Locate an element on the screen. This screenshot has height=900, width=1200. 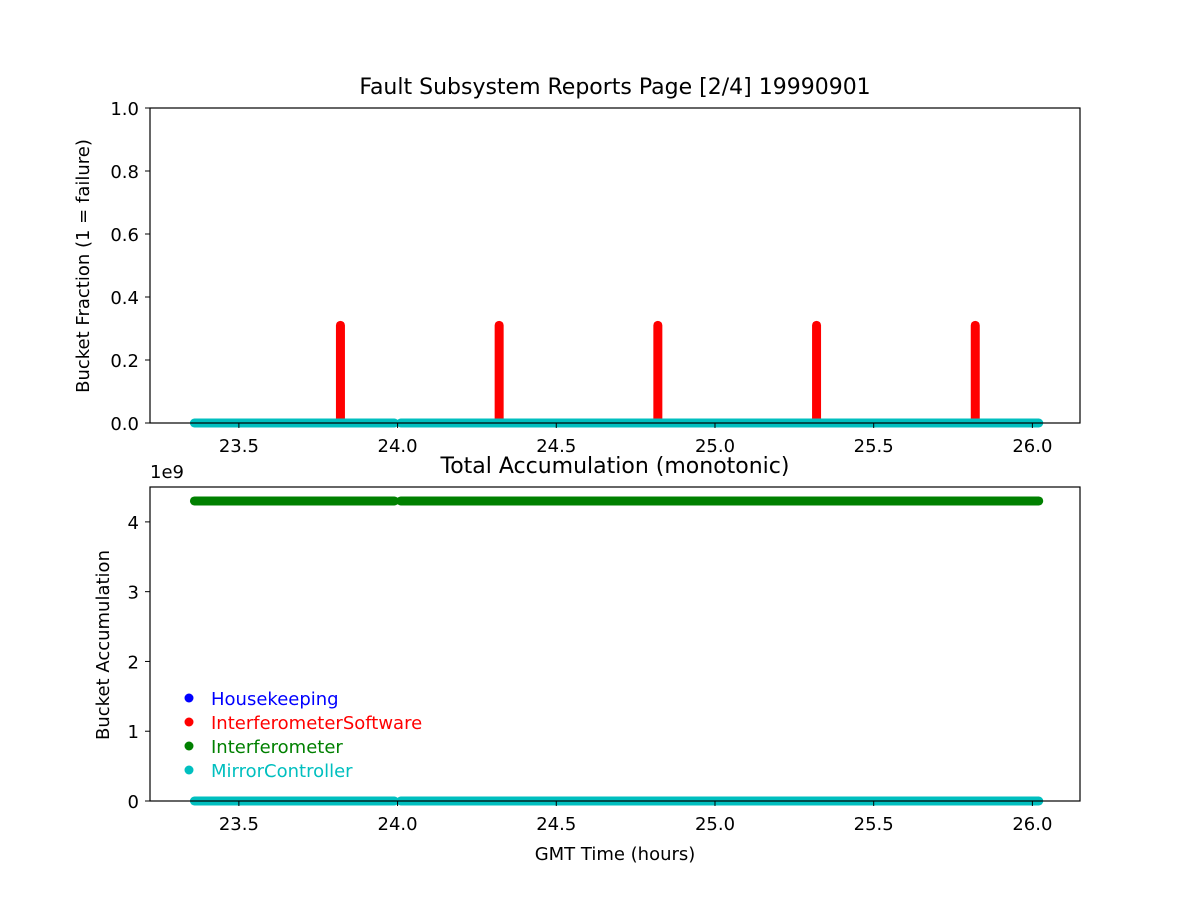
bottom-chart-title: Total Accumulation (monotonic) is located at coordinates (615, 466).